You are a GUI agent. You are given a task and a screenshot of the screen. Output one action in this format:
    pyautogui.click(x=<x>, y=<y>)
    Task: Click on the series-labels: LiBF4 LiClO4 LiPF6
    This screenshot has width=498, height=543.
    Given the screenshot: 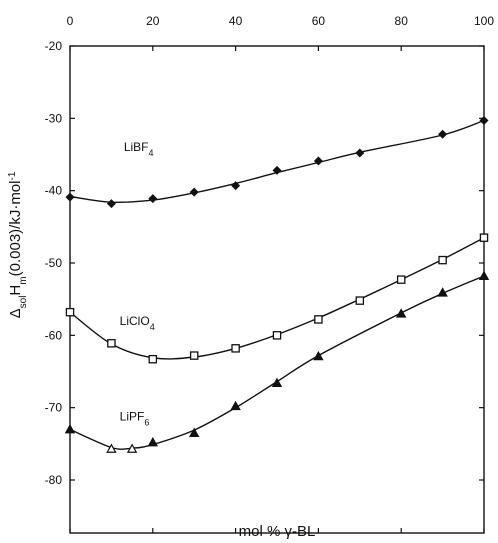 What is the action you would take?
    pyautogui.click(x=137, y=284)
    